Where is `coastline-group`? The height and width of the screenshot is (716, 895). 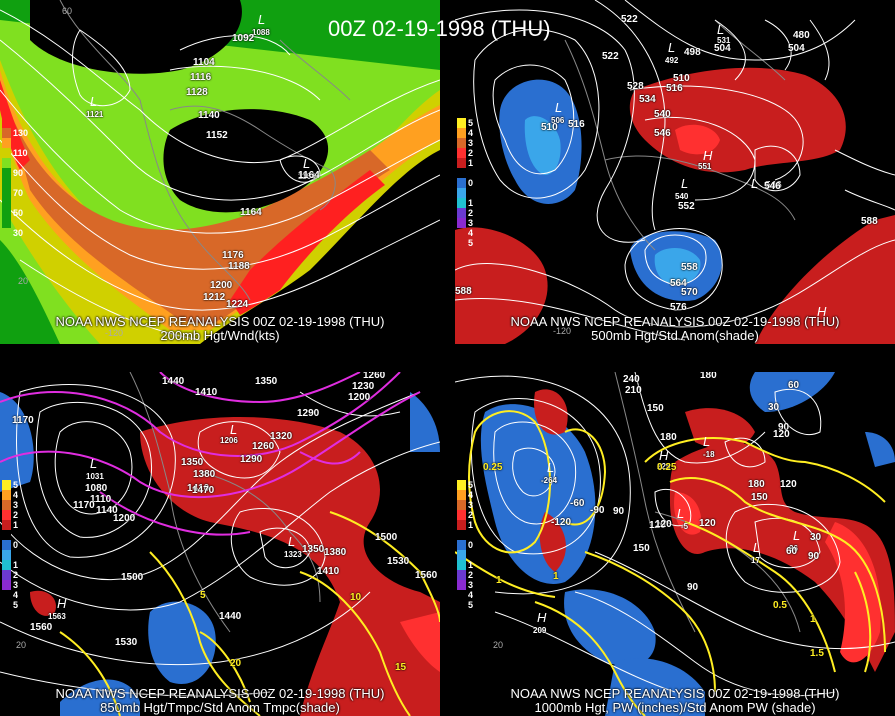 coastline-group is located at coordinates (205, 150).